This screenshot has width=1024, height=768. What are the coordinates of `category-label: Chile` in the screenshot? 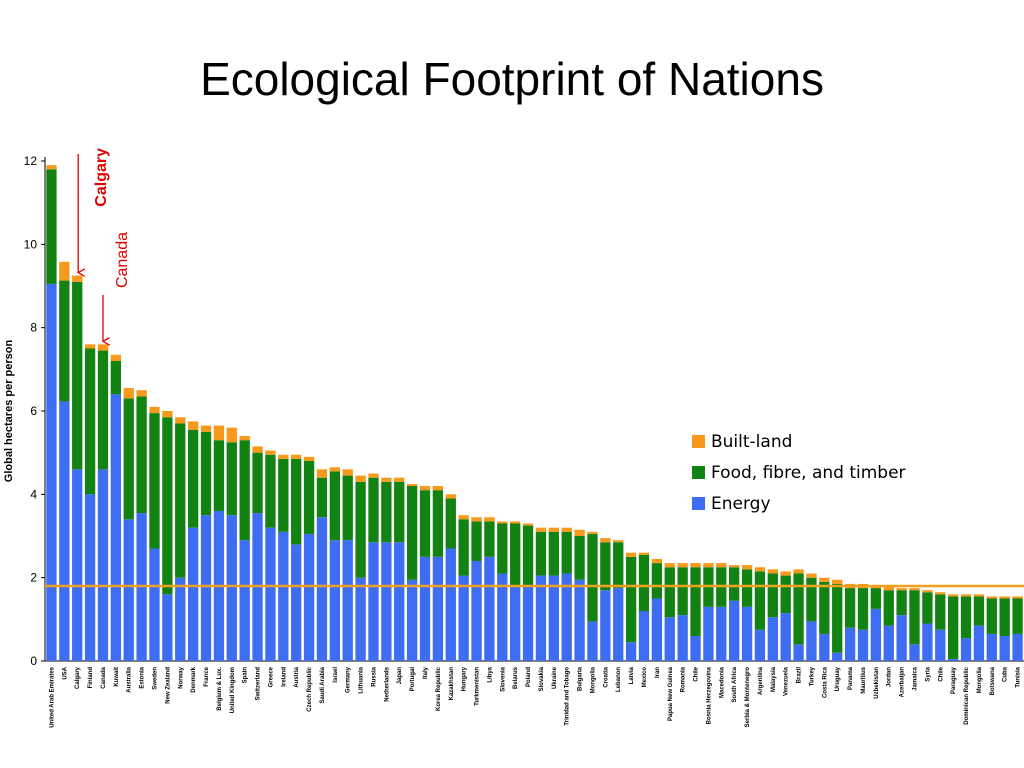 It's located at (941, 673).